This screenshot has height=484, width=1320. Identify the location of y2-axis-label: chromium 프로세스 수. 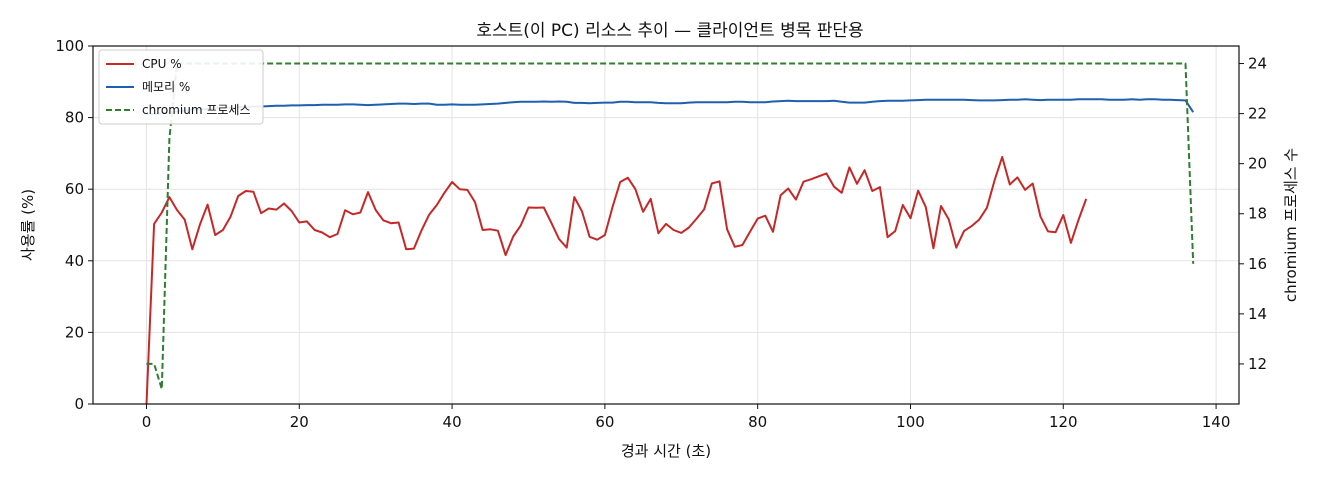
(1291, 225).